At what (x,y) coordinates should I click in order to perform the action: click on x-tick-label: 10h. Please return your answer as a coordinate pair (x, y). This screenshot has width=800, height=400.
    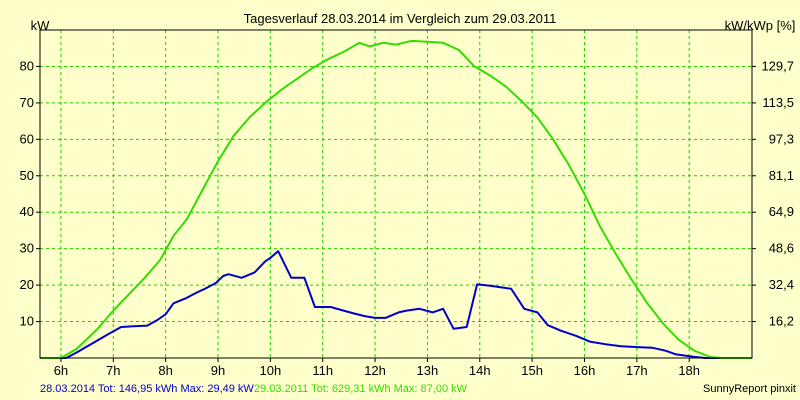
    Looking at the image, I should click on (271, 370).